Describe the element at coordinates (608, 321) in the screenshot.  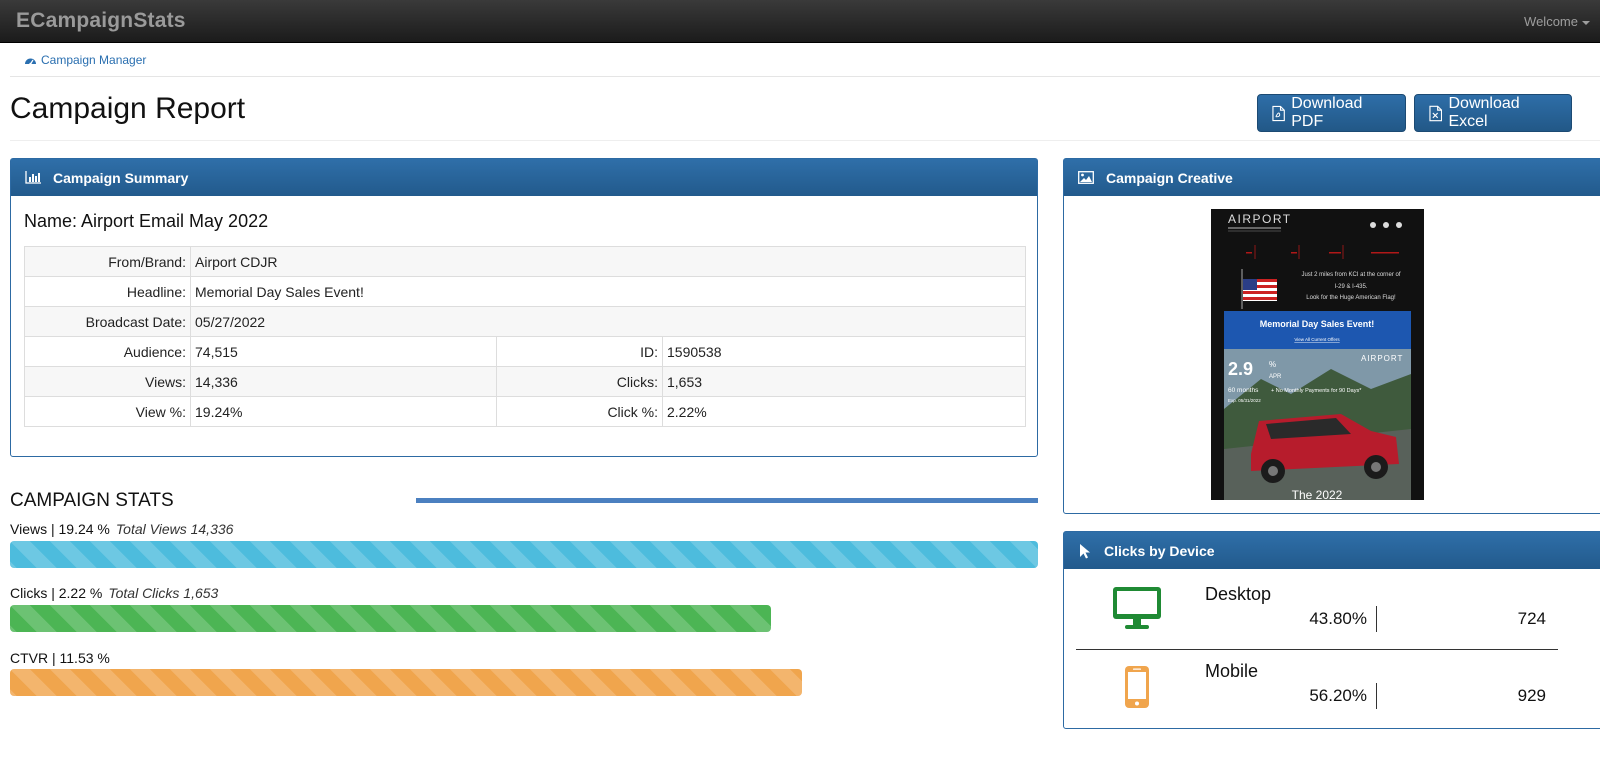
I see `broadcast-date-value: 05/27/2022` at that location.